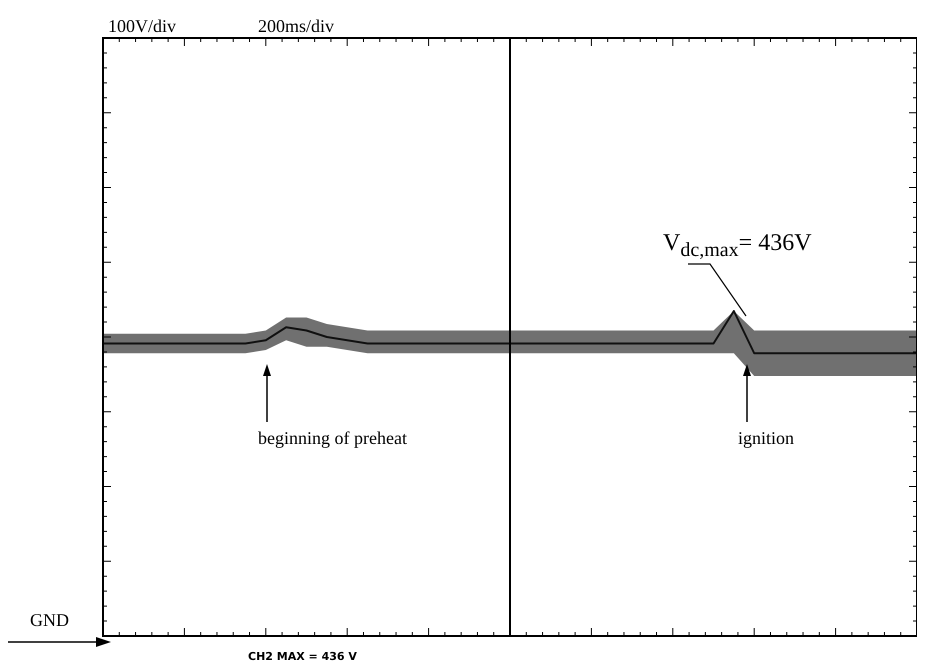 The height and width of the screenshot is (664, 925). I want to click on annotation: beginning of preheat, so click(332, 438).